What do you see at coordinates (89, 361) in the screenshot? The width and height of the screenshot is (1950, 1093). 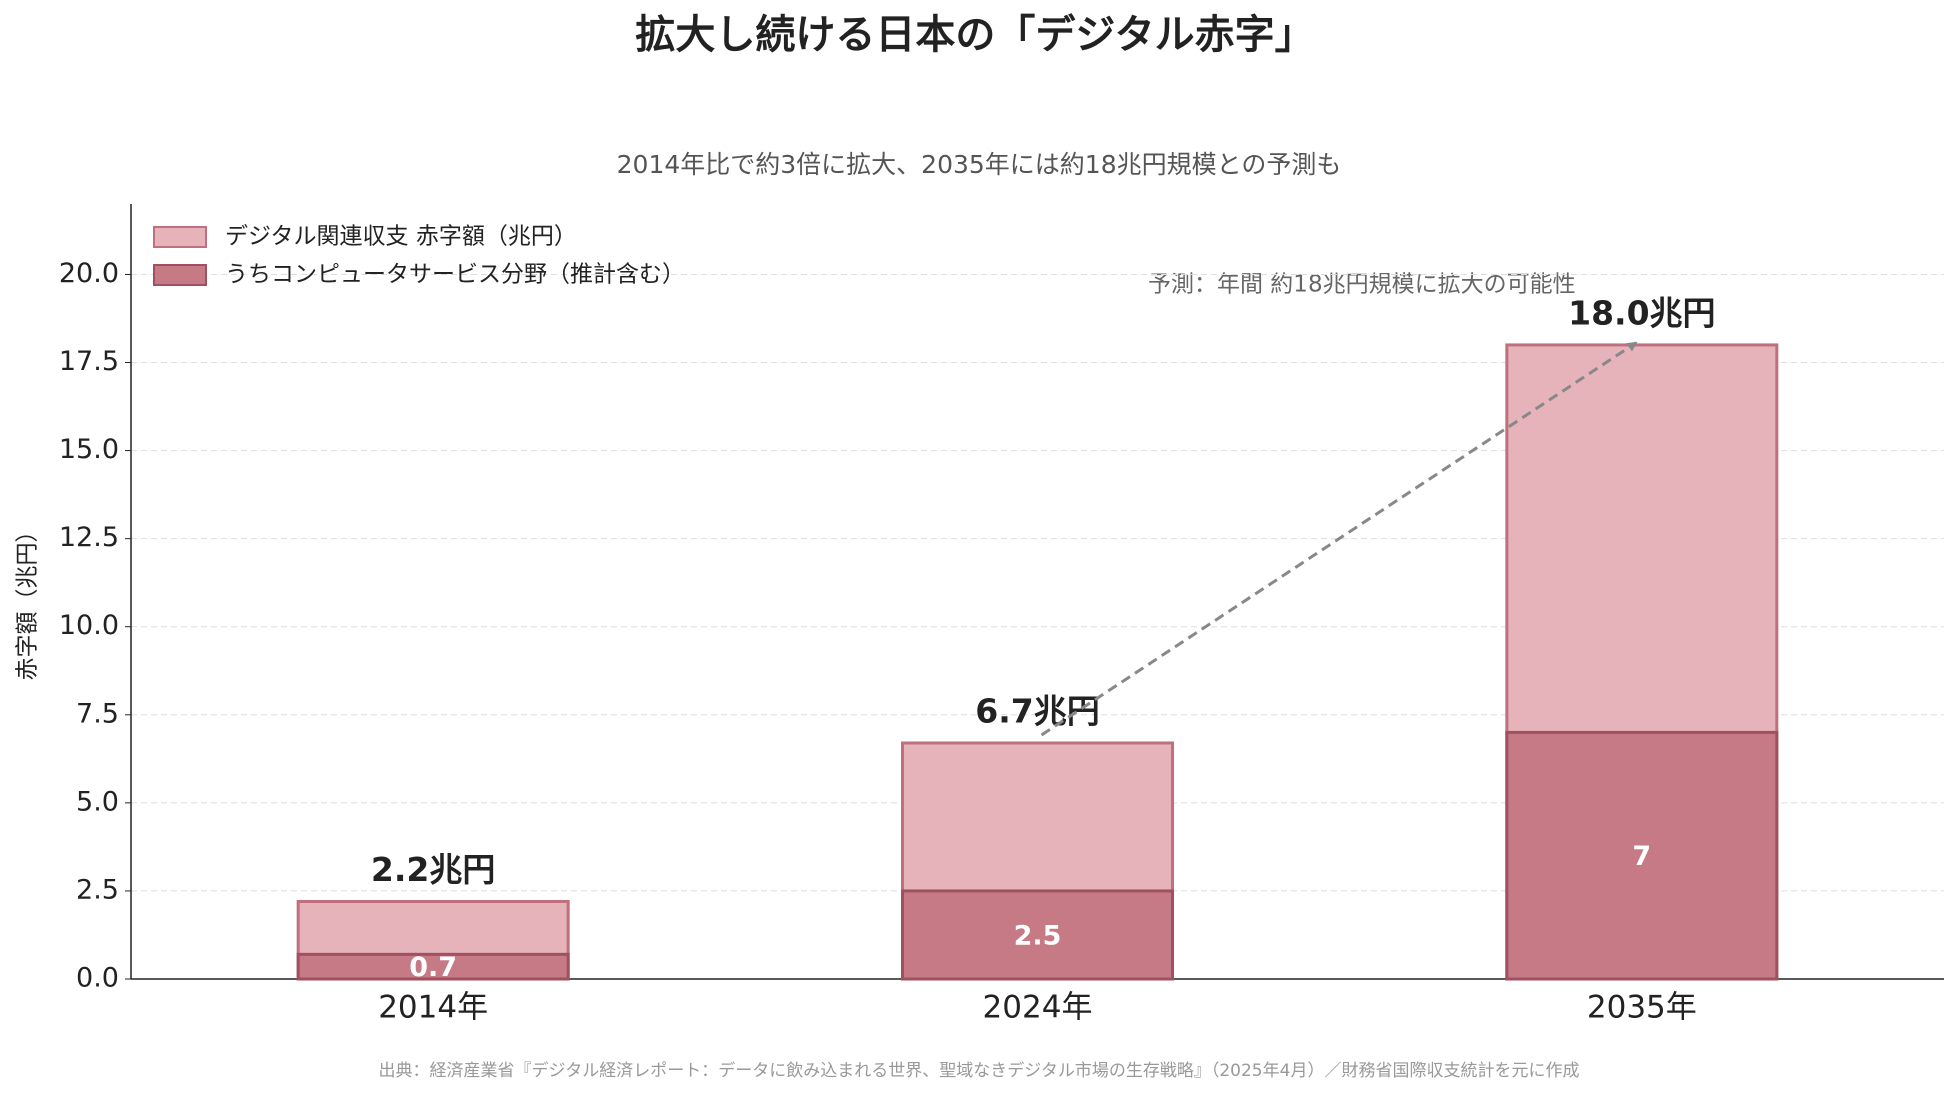 I see `y-tick-label: 17.5` at bounding box center [89, 361].